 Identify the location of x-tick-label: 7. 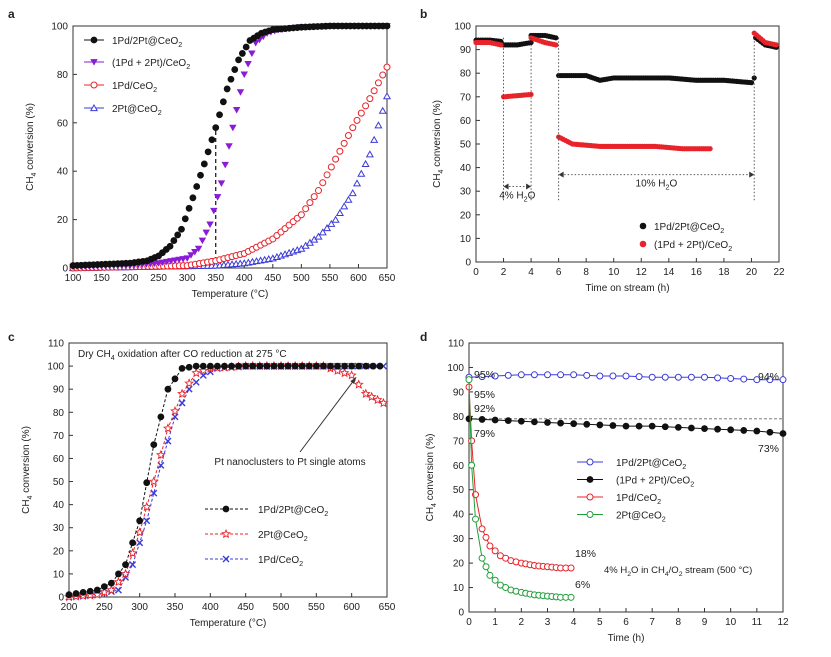
(652, 622).